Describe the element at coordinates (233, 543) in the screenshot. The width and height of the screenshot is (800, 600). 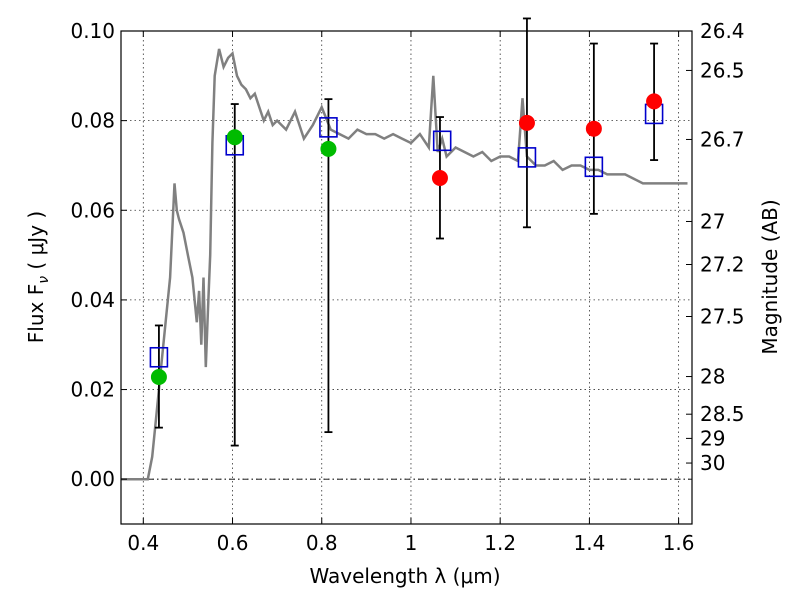
I see `x-tick-label-1: 0.6` at that location.